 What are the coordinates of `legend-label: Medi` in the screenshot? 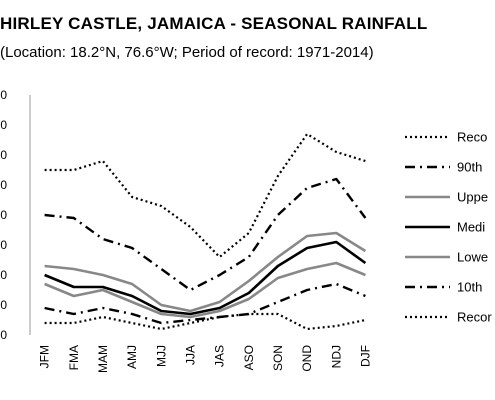 It's located at (471, 227).